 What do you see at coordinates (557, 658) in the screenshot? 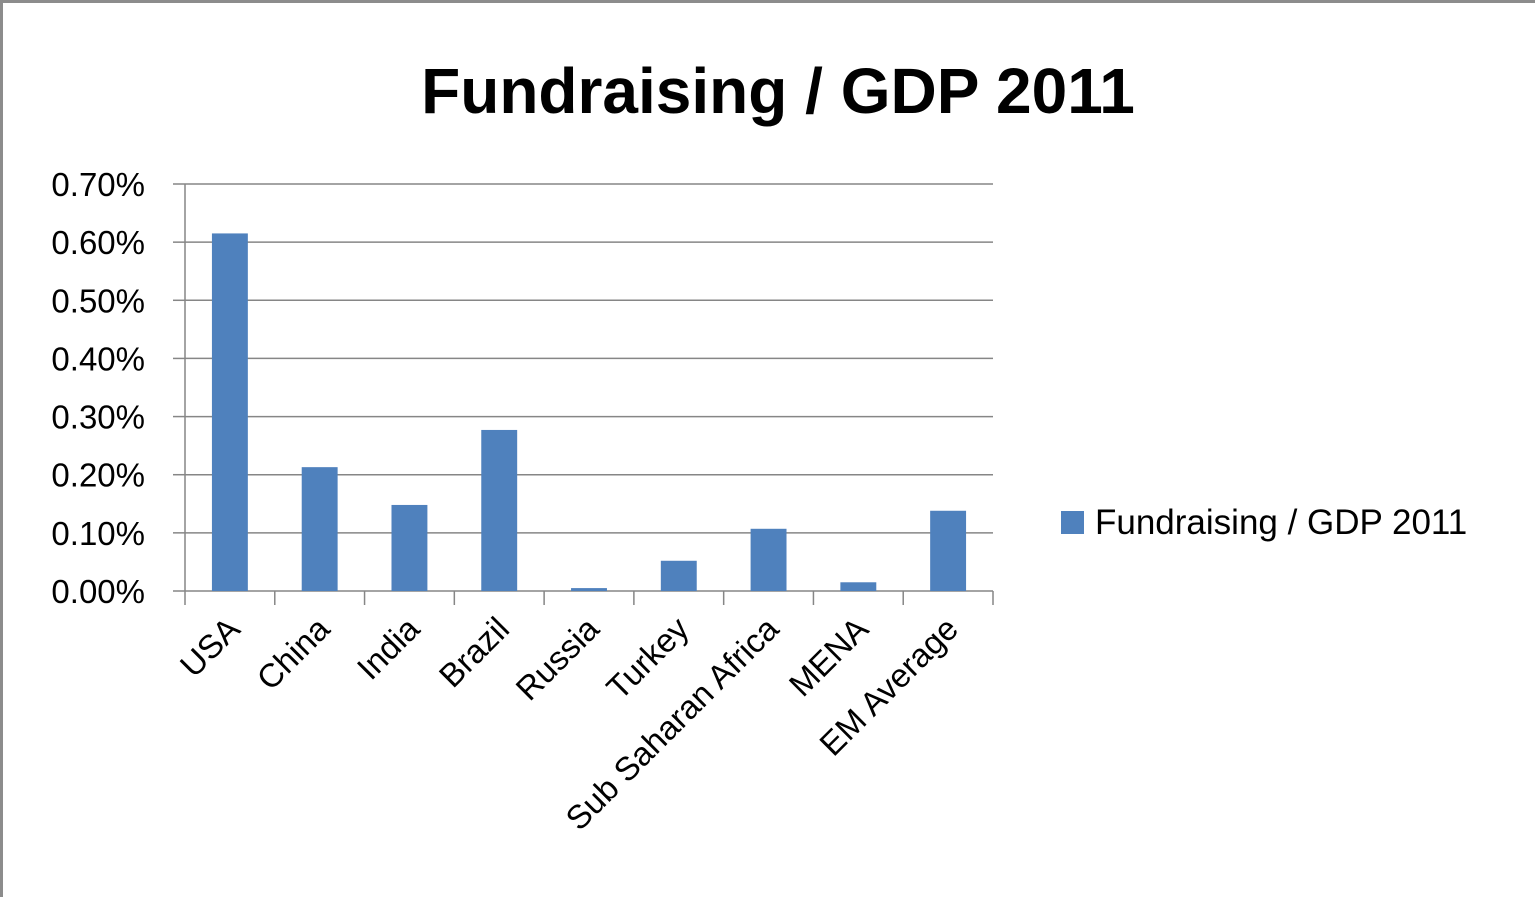
I see `x-category-label: Russia` at bounding box center [557, 658].